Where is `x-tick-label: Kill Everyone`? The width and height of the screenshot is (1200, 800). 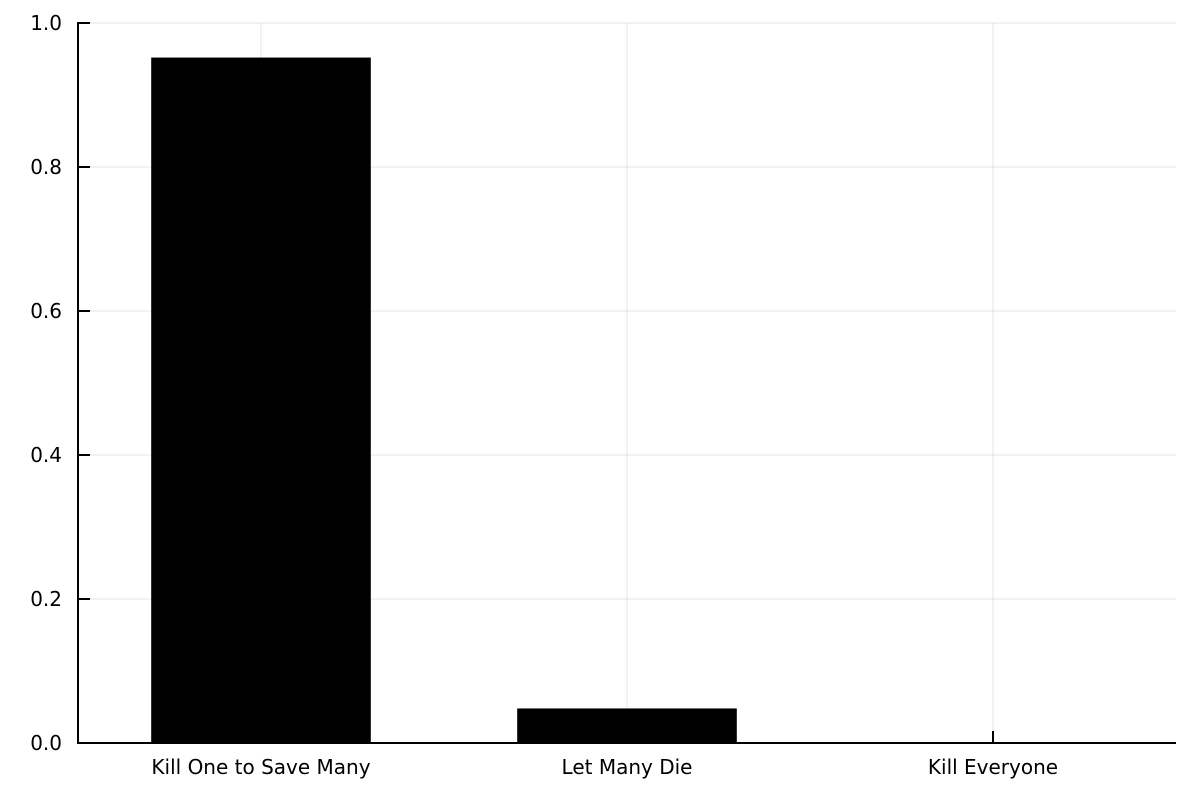
x-tick-label: Kill Everyone is located at coordinates (993, 767).